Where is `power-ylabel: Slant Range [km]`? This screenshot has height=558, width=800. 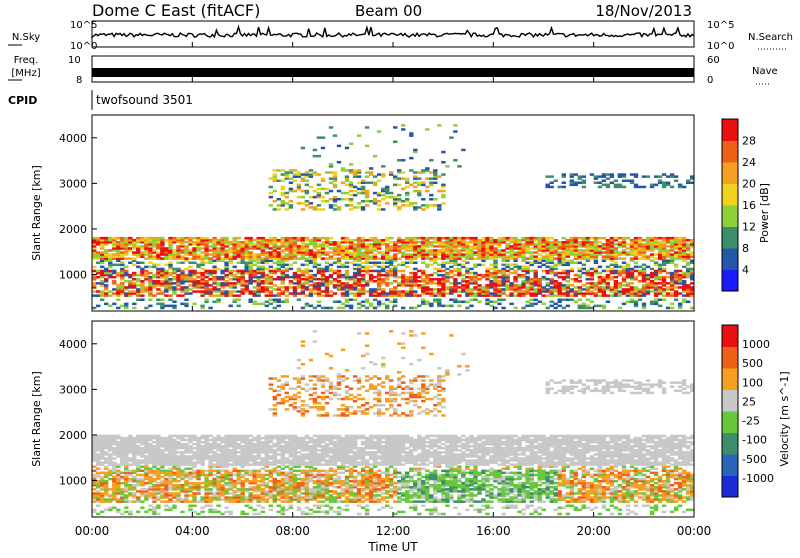
power-ylabel: Slant Range [km] is located at coordinates (36, 213).